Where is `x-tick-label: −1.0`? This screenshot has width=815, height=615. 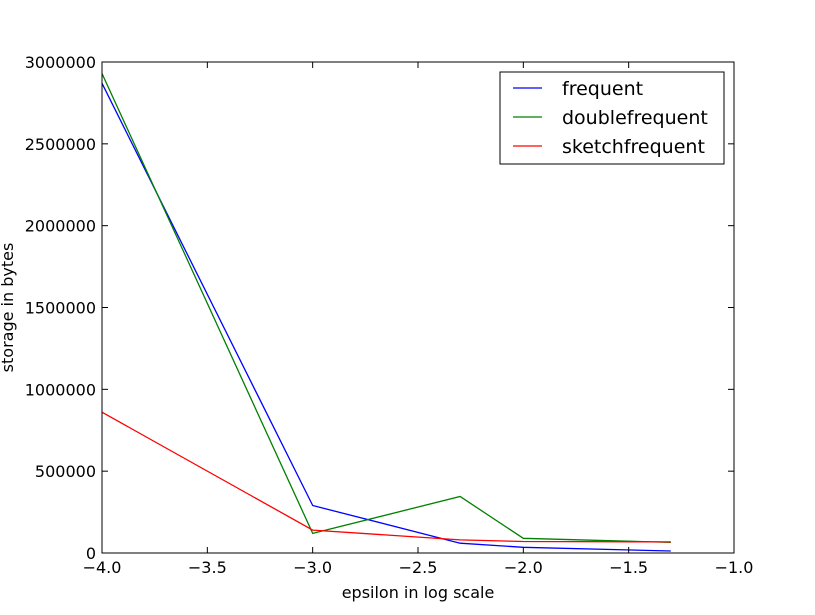
x-tick-label: −1.0 is located at coordinates (734, 567).